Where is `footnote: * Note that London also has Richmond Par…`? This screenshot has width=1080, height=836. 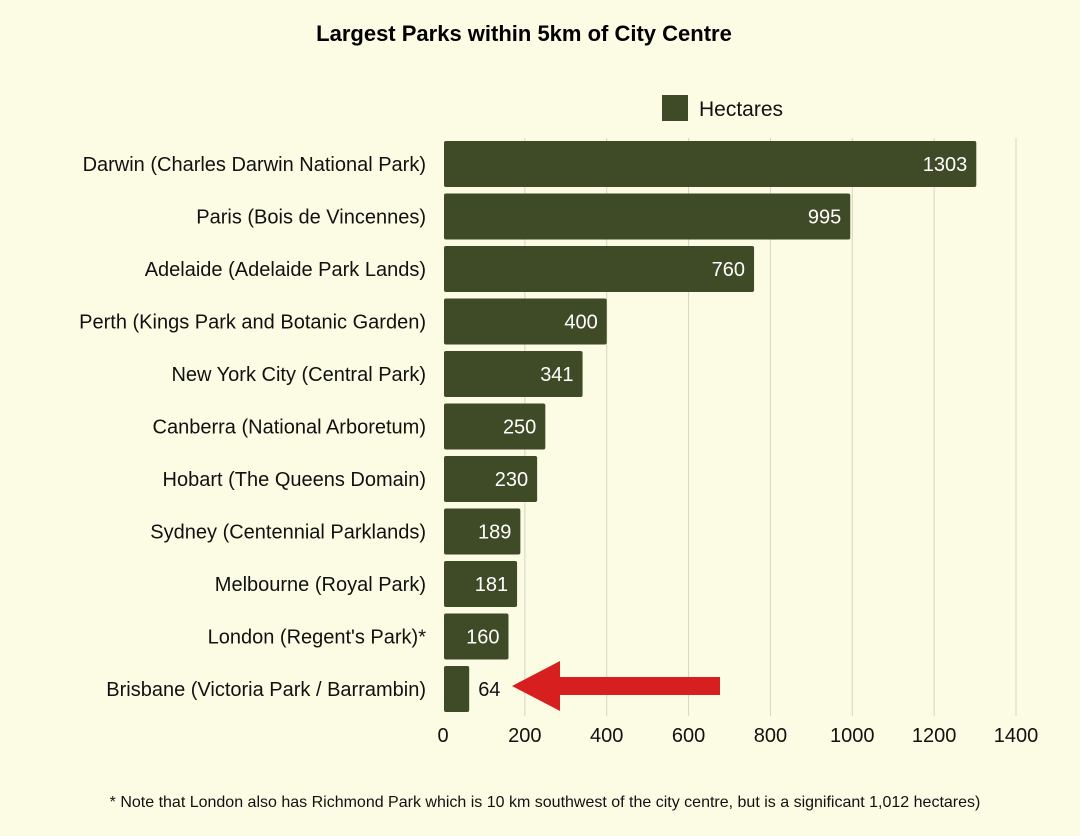 footnote: * Note that London also has Richmond Par… is located at coordinates (545, 802).